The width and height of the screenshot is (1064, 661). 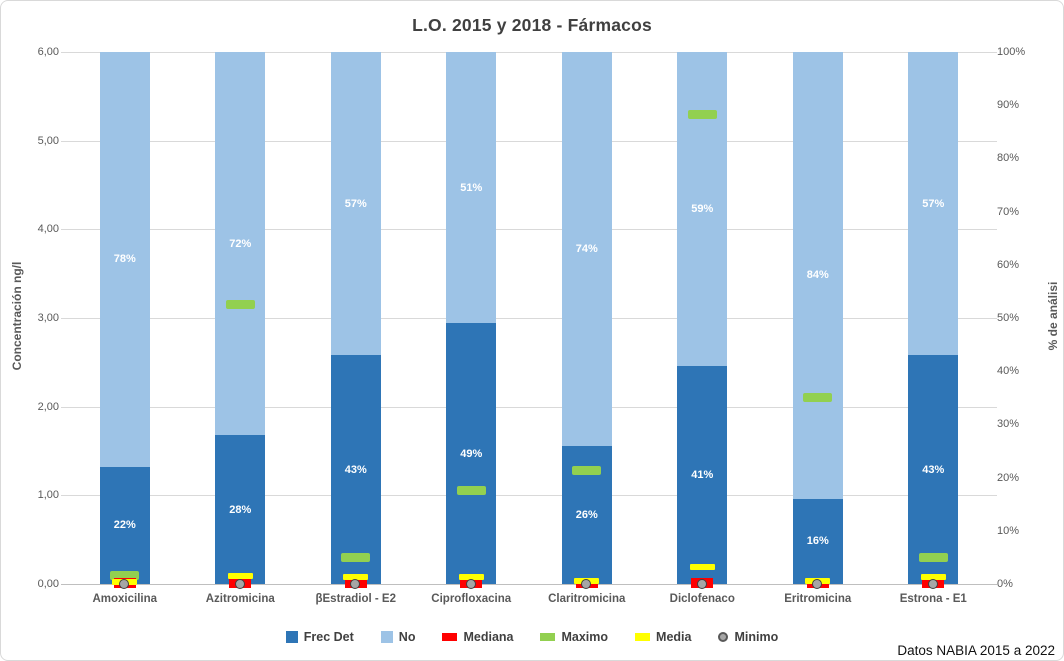 I want to click on x-axis-category-label: Azitromicina, so click(x=240, y=599).